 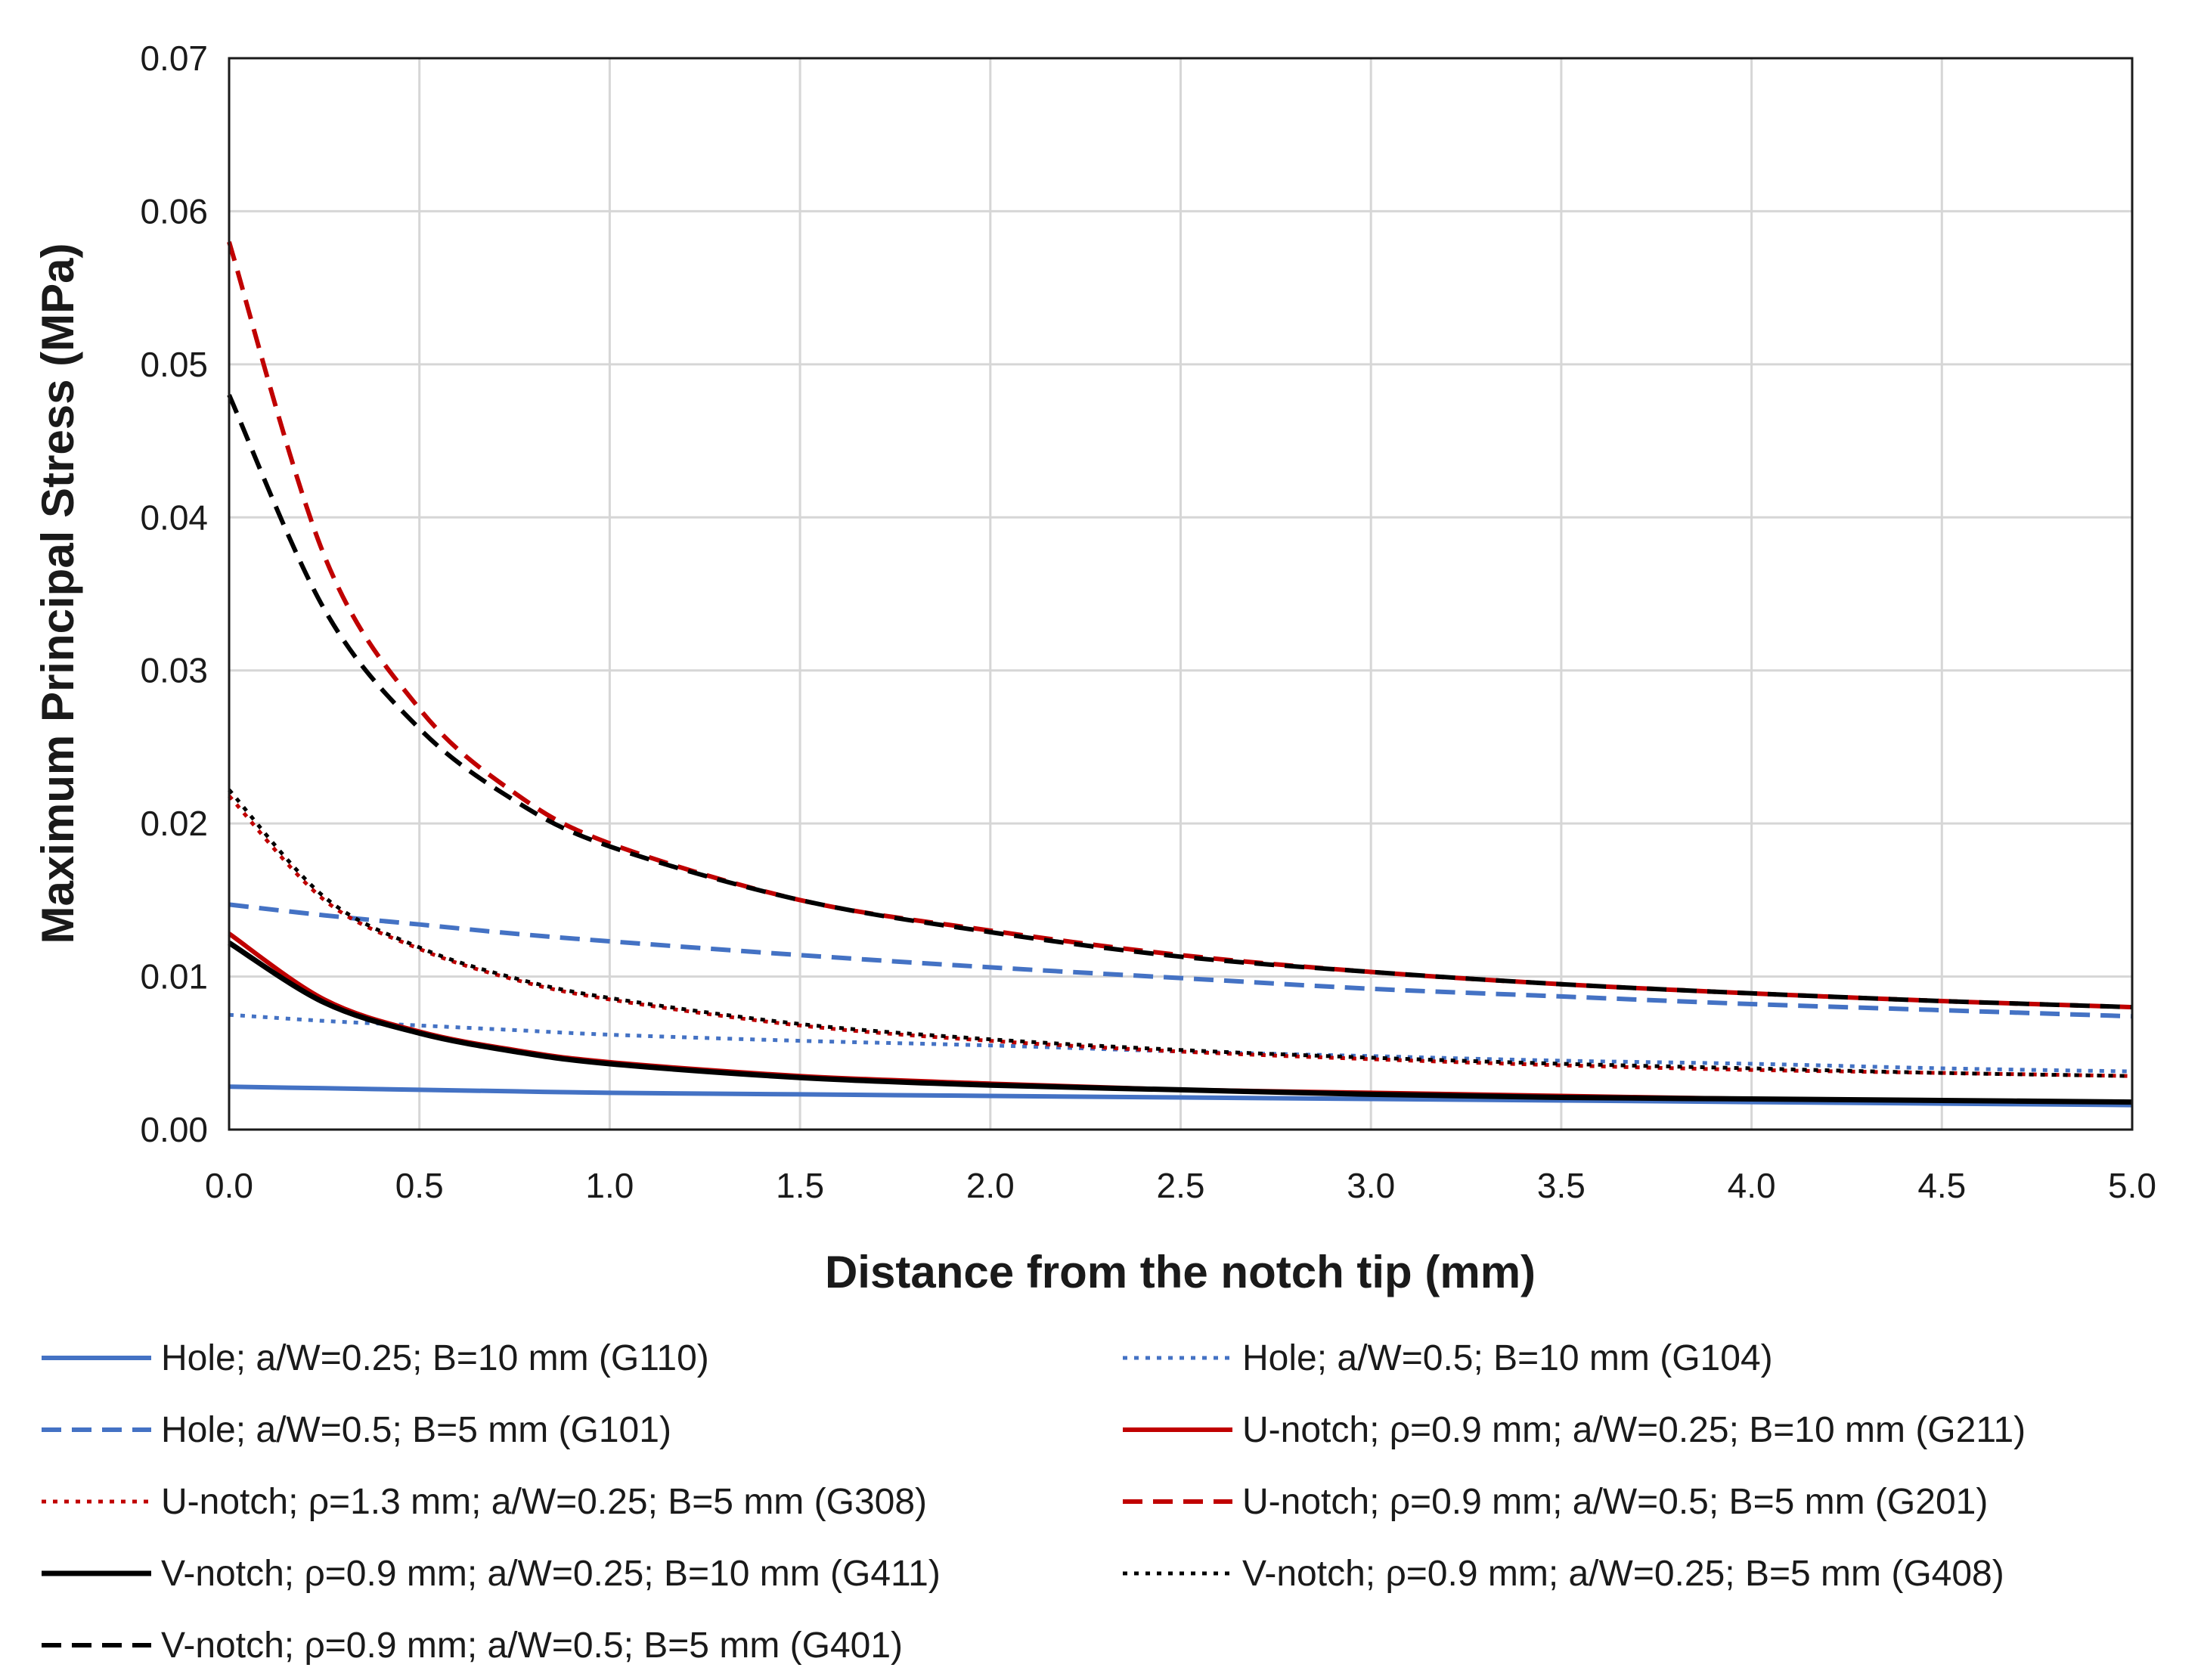 I want to click on y-tick-label: 0.06, so click(x=174, y=211).